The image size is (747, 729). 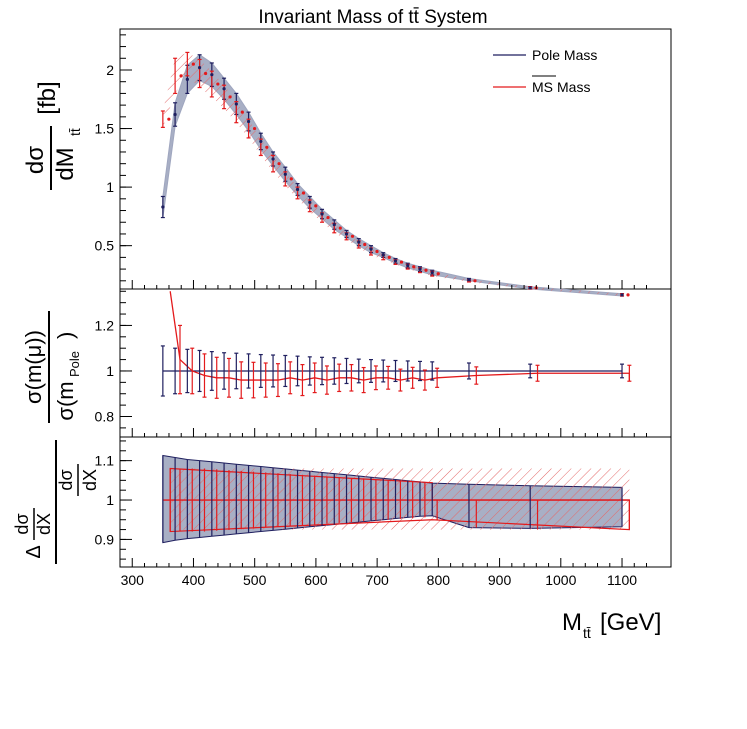 I want to click on x-tick-label: 600, so click(x=316, y=580).